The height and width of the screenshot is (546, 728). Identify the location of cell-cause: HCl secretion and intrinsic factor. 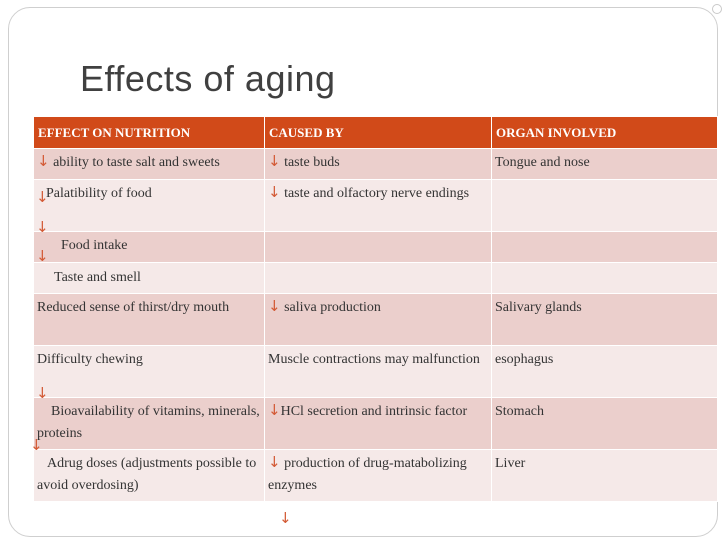
(374, 411).